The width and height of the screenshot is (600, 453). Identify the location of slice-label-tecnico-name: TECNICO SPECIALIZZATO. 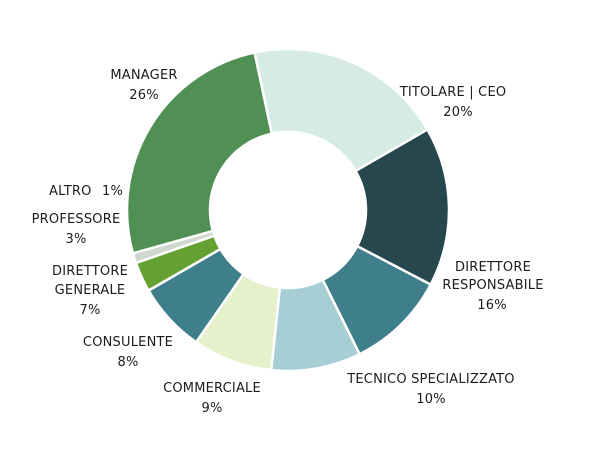
(430, 379).